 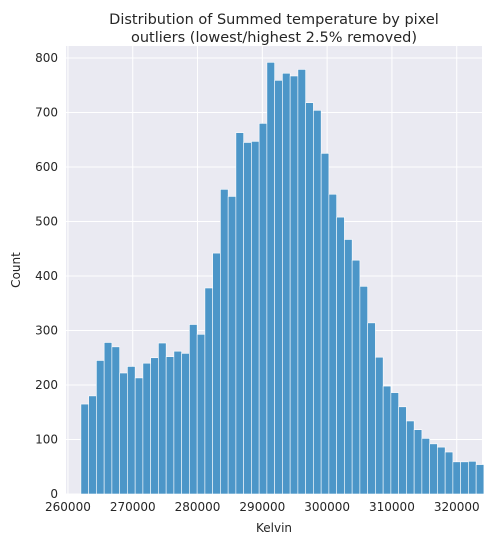 I want to click on y-tick-label: 300, so click(x=46, y=330).